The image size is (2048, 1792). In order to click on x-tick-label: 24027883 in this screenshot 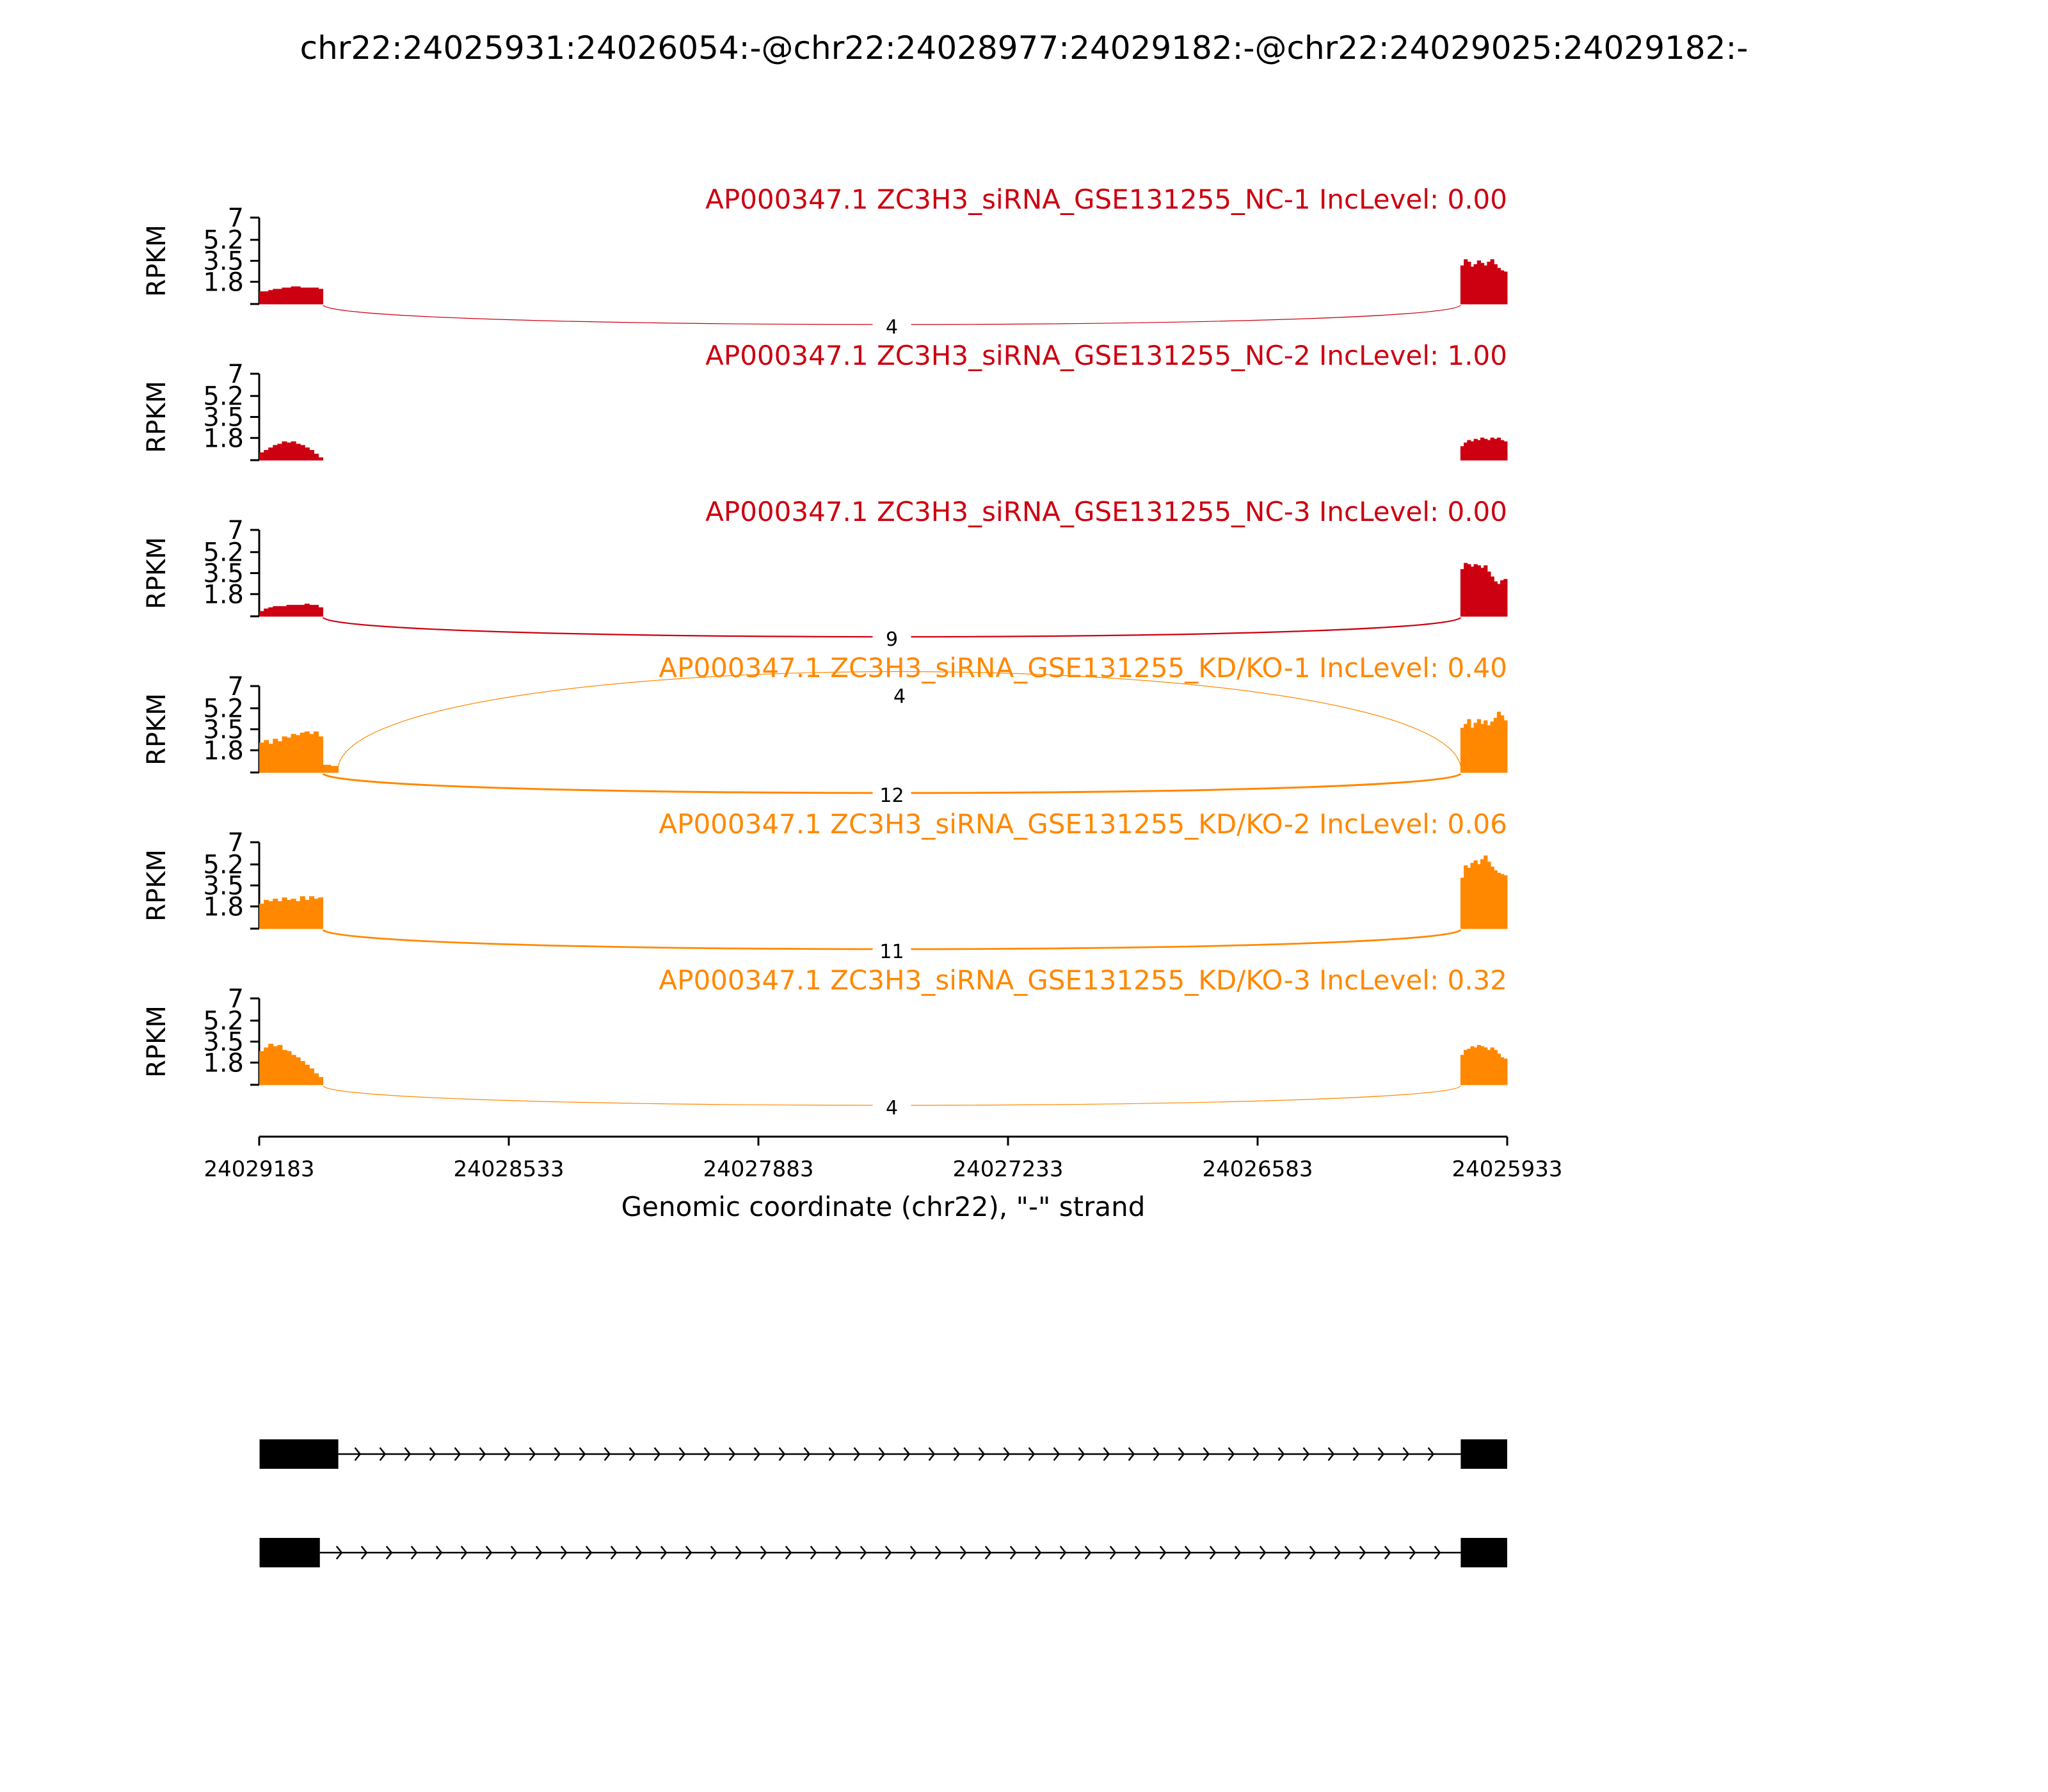, I will do `click(758, 1169)`.